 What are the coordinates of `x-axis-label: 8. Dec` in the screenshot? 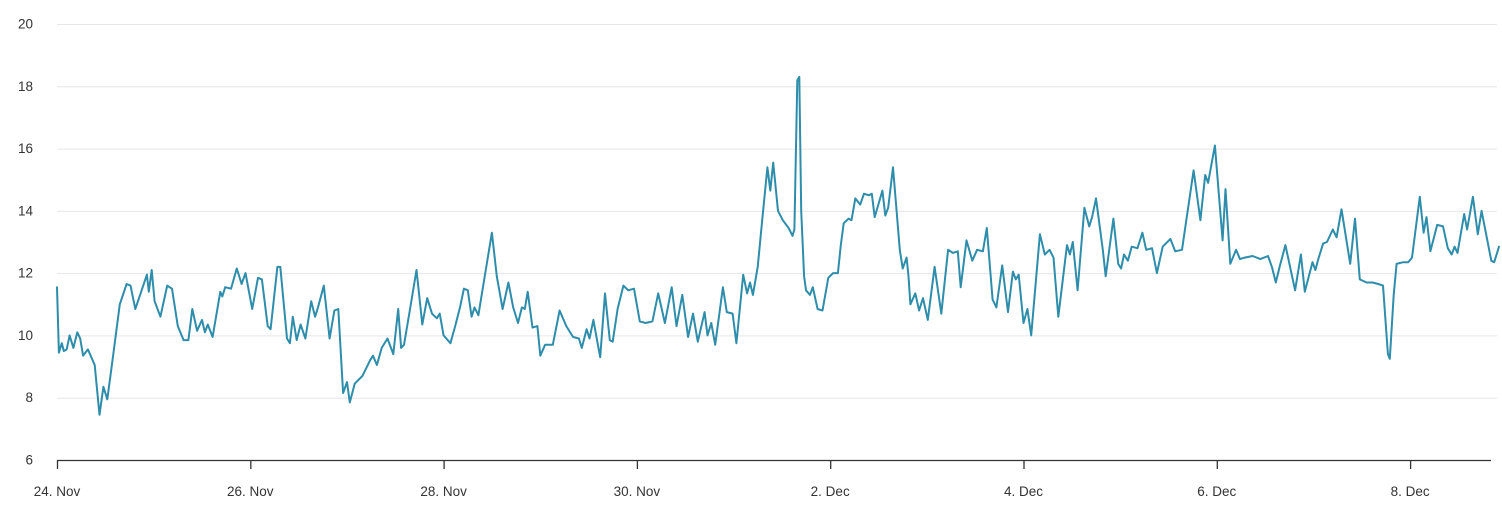 It's located at (1410, 491).